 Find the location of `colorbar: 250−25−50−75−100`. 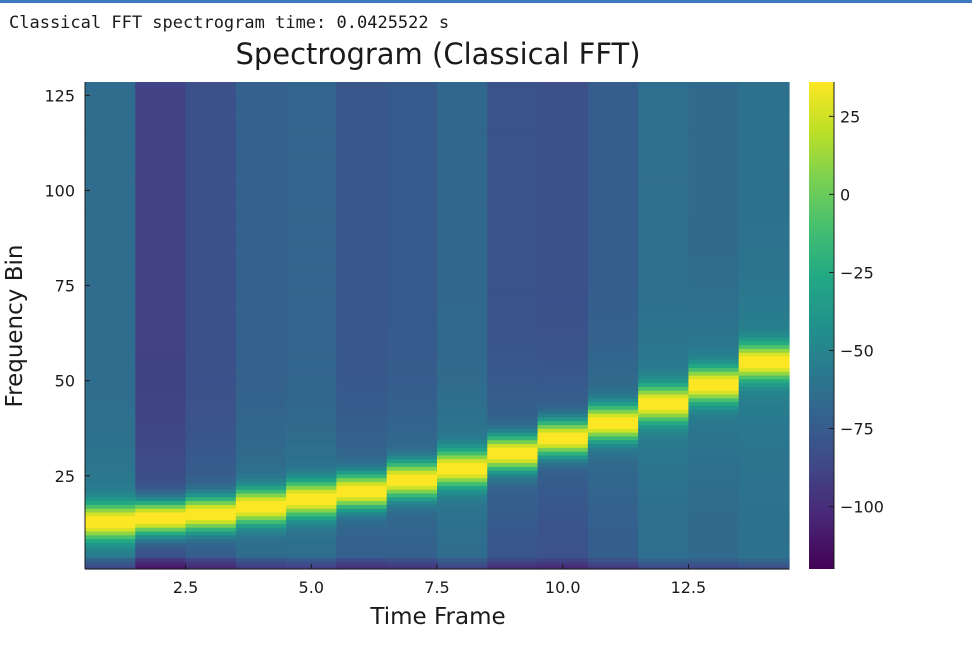

colorbar: 250−25−50−75−100 is located at coordinates (846, 325).